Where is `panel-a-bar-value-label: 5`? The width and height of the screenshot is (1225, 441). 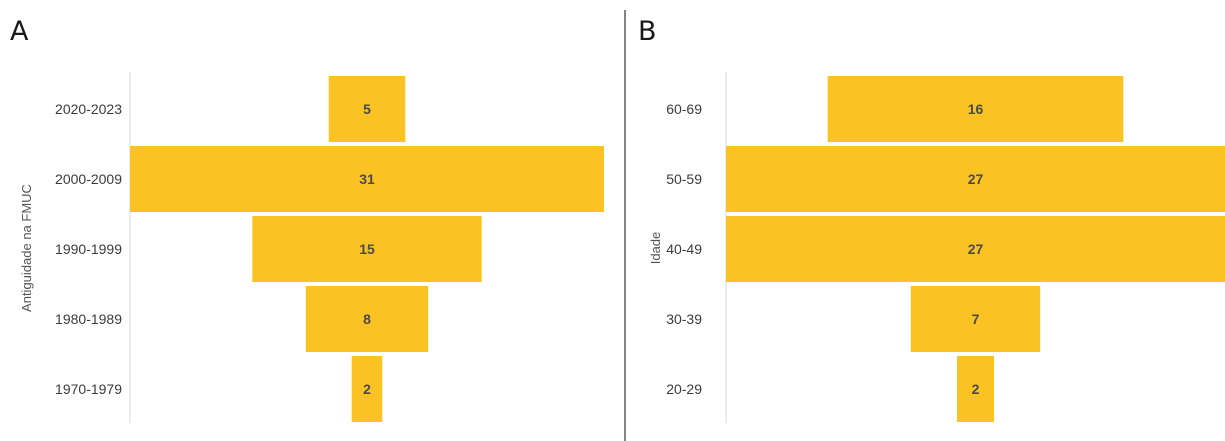 panel-a-bar-value-label: 5 is located at coordinates (367, 109).